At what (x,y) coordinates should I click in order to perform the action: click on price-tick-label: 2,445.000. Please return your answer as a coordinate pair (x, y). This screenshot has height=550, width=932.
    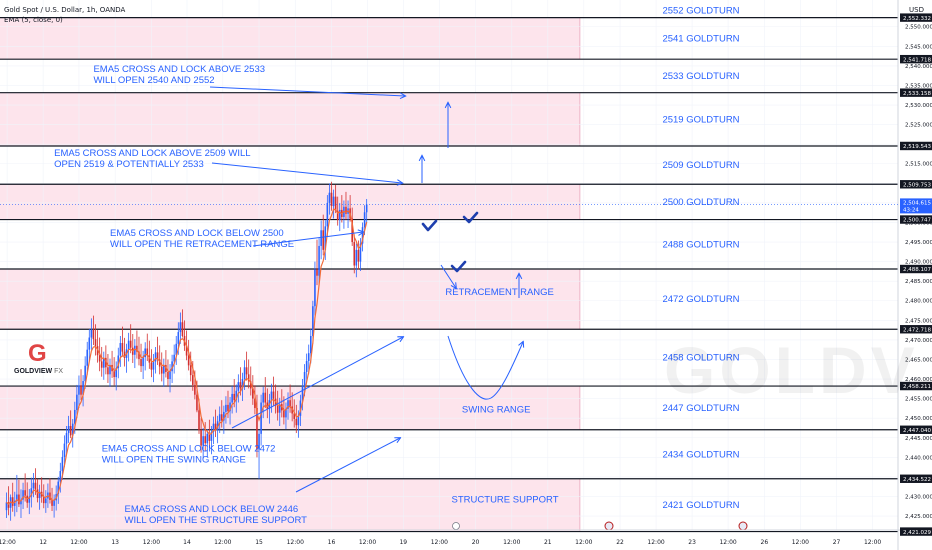
    Looking at the image, I should click on (918, 439).